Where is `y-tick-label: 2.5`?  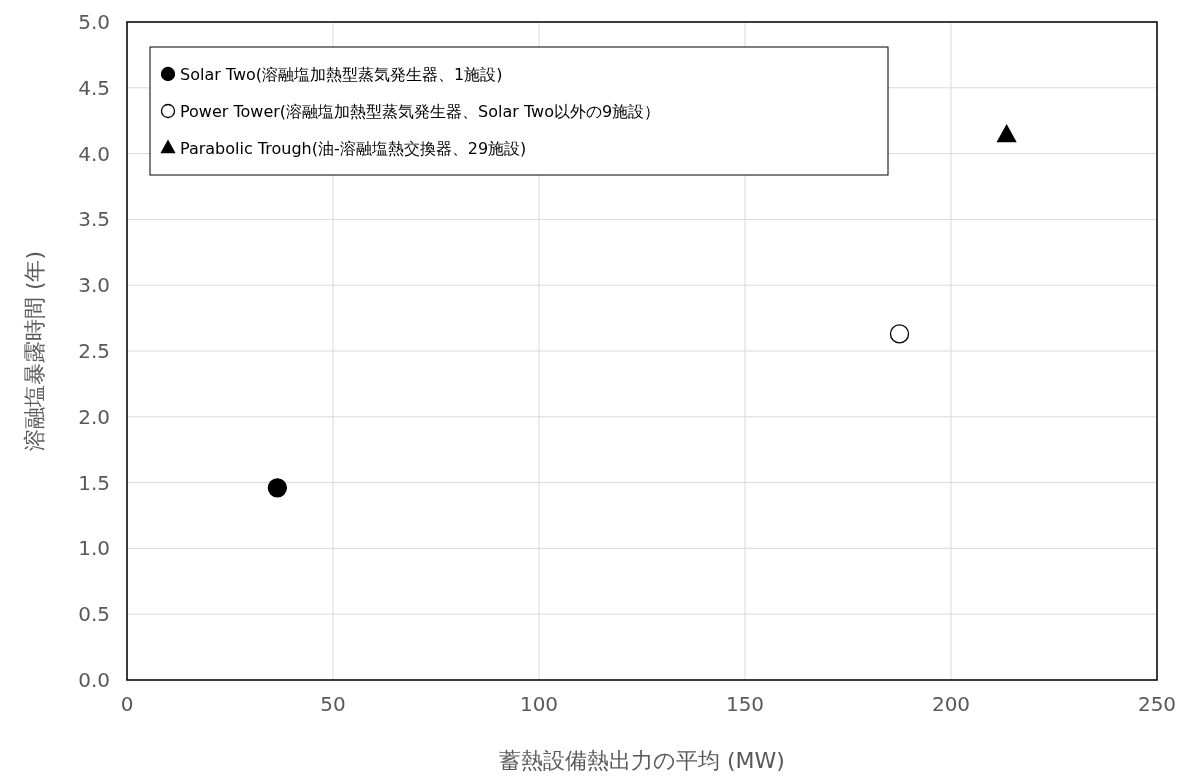 y-tick-label: 2.5 is located at coordinates (94, 351).